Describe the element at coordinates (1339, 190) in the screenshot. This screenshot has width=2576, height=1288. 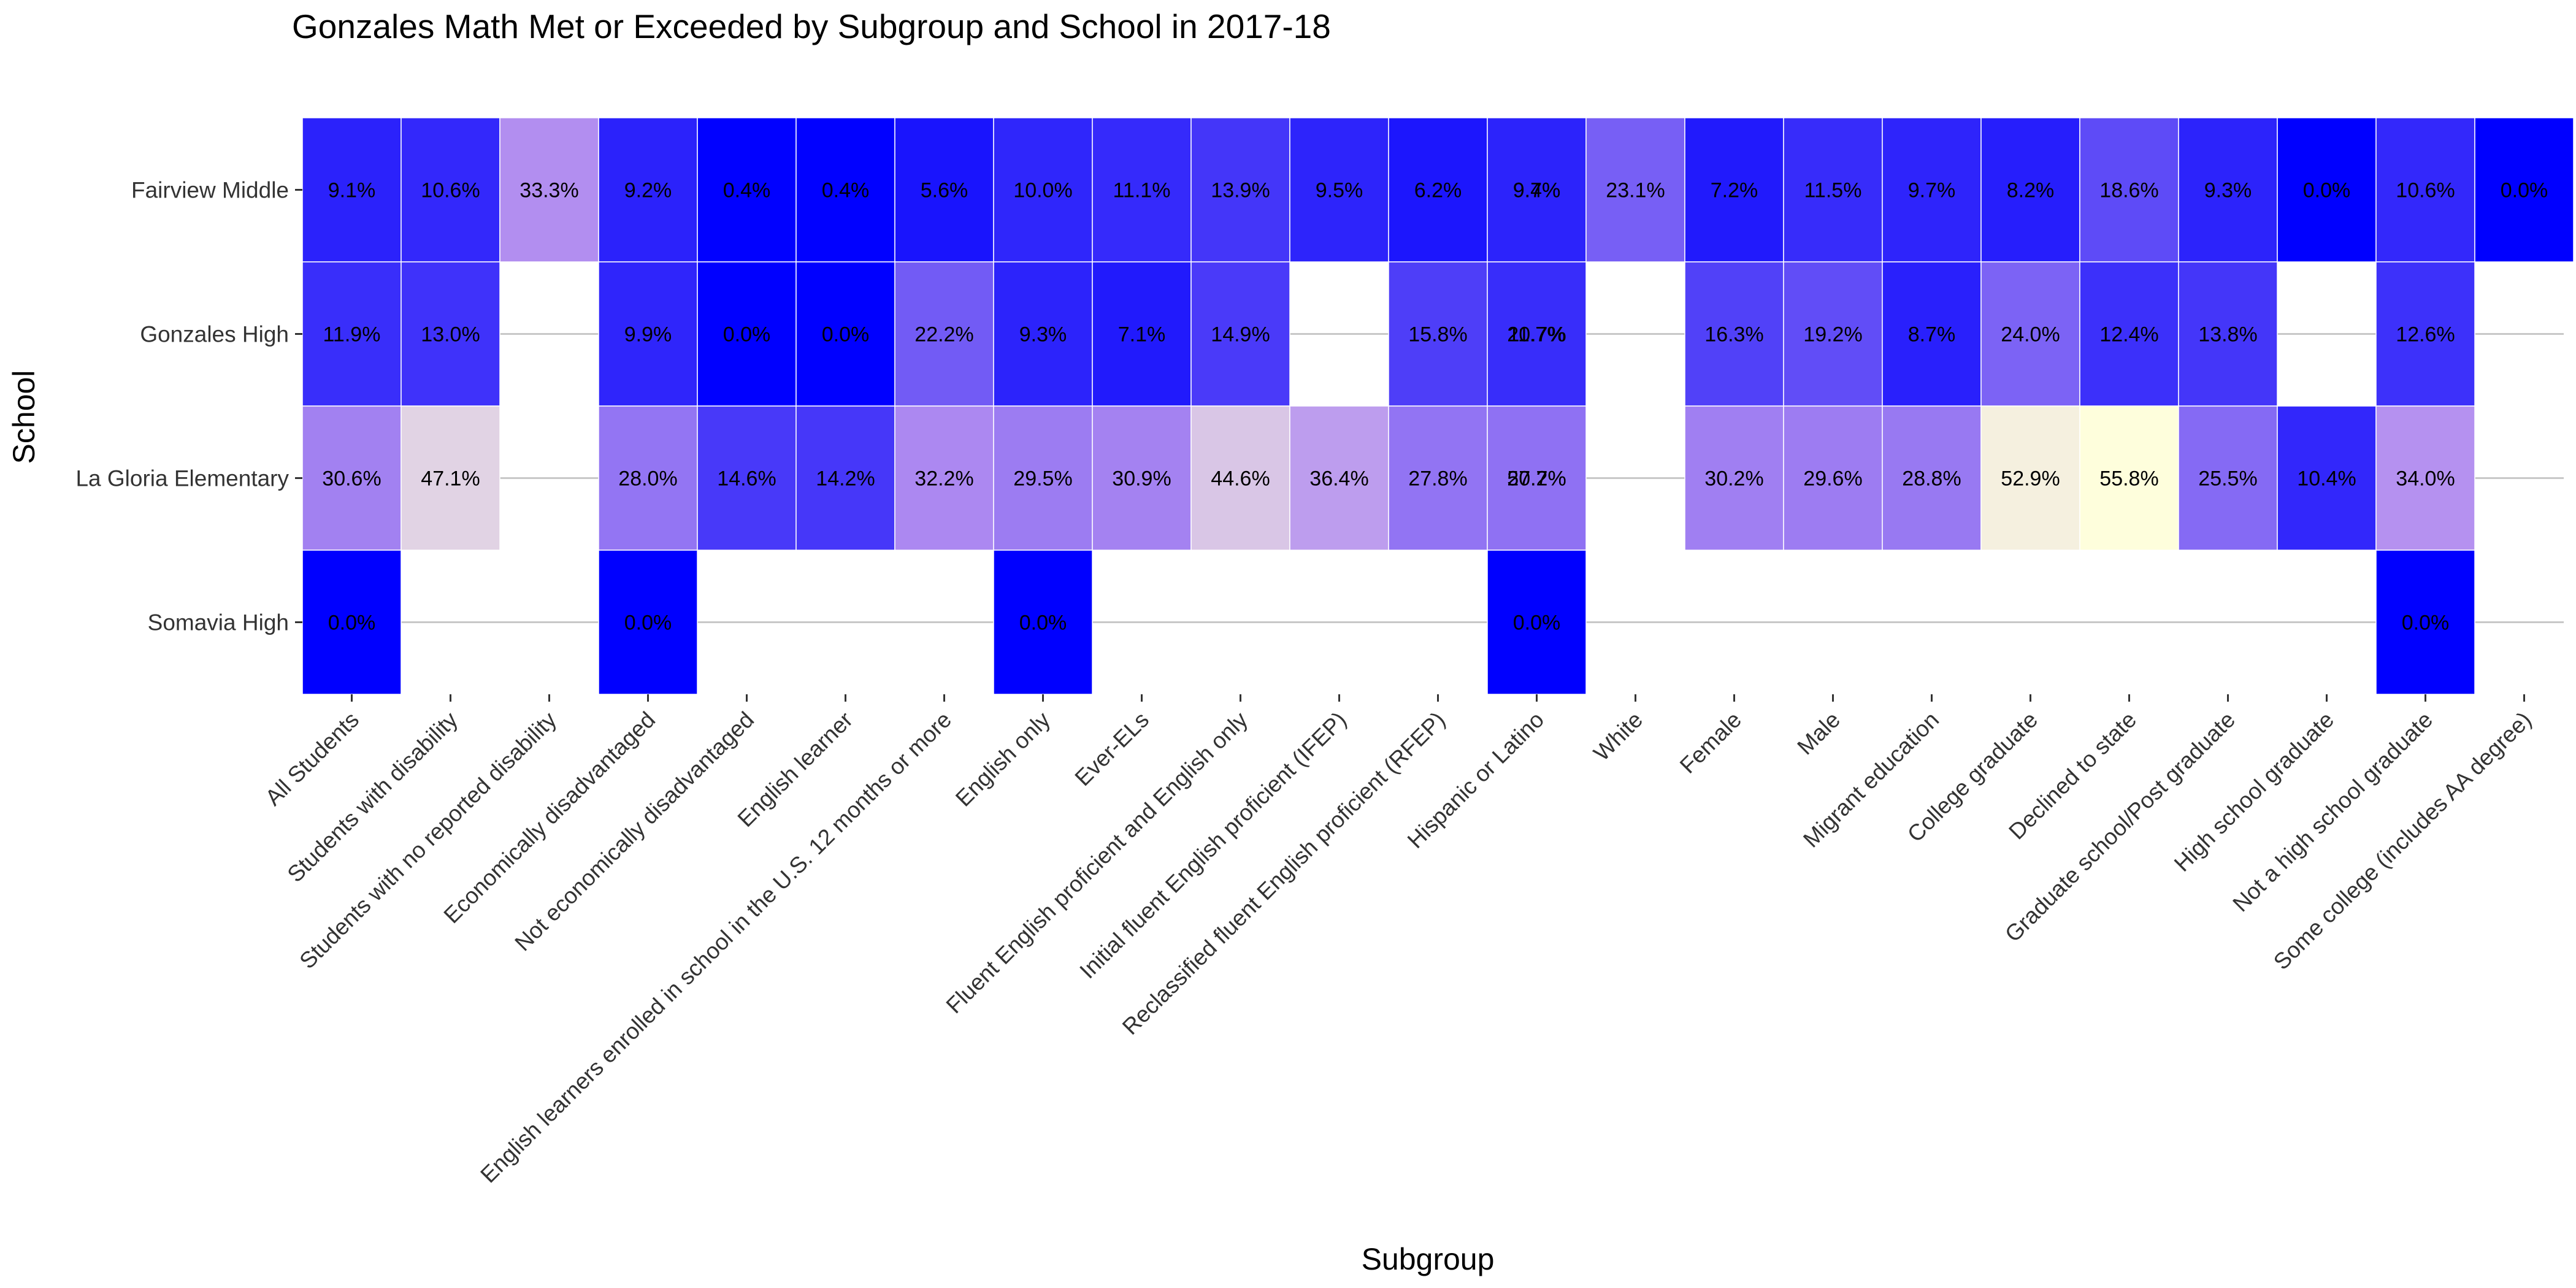
I see `cell-value-label: 9.5%` at that location.